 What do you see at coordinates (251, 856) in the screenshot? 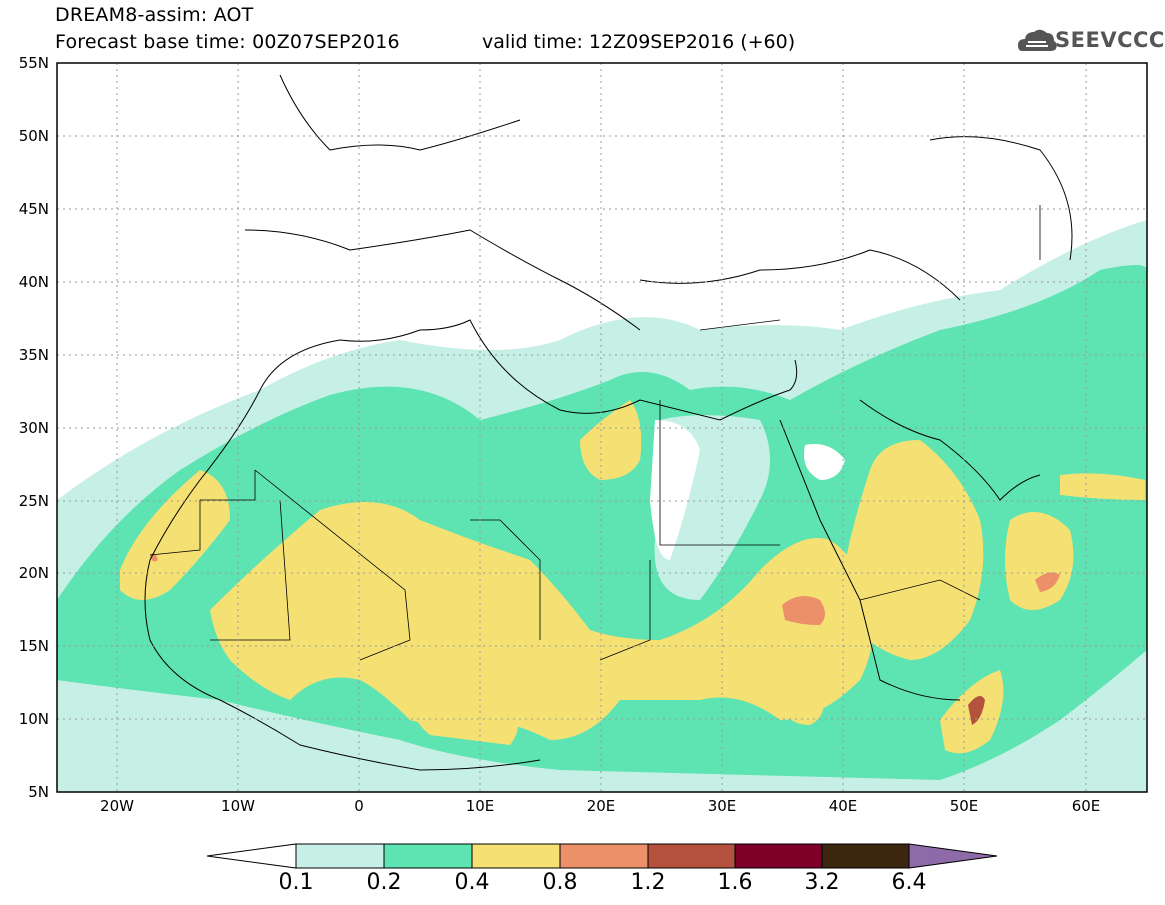
I see `legend-swatch-below` at bounding box center [251, 856].